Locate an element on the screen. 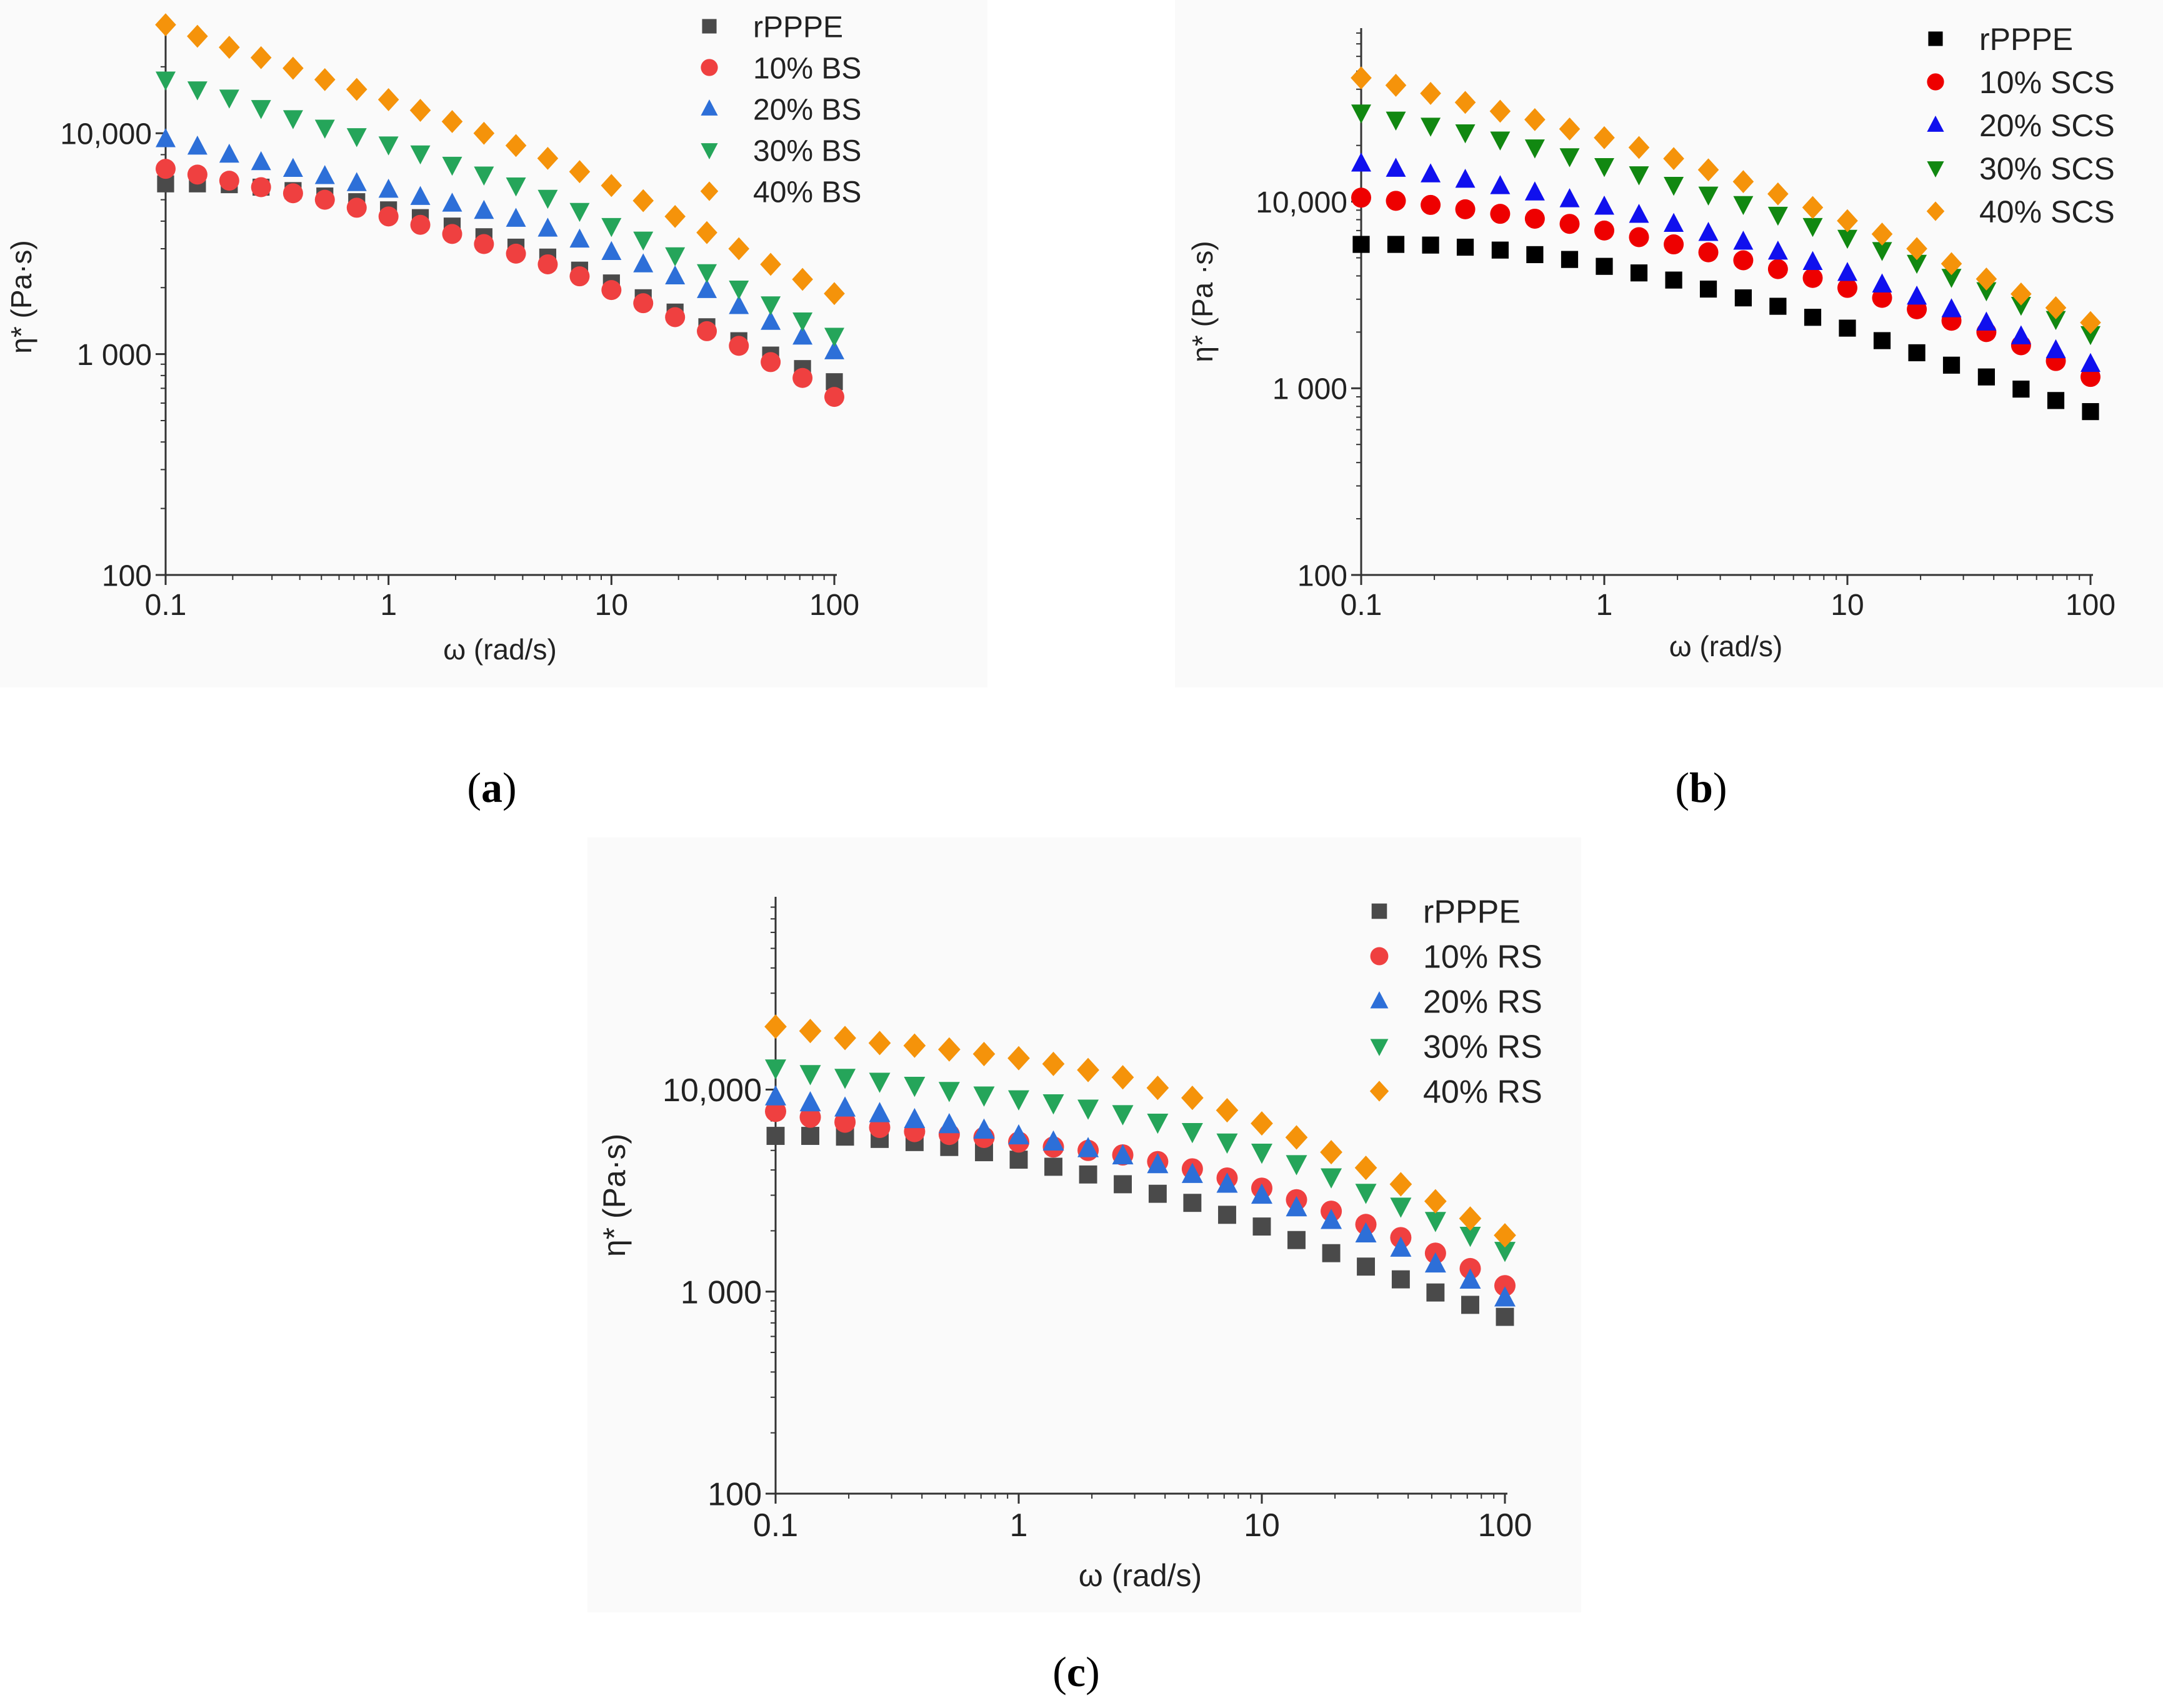  legend-label: 10% SCS is located at coordinates (2047, 82).